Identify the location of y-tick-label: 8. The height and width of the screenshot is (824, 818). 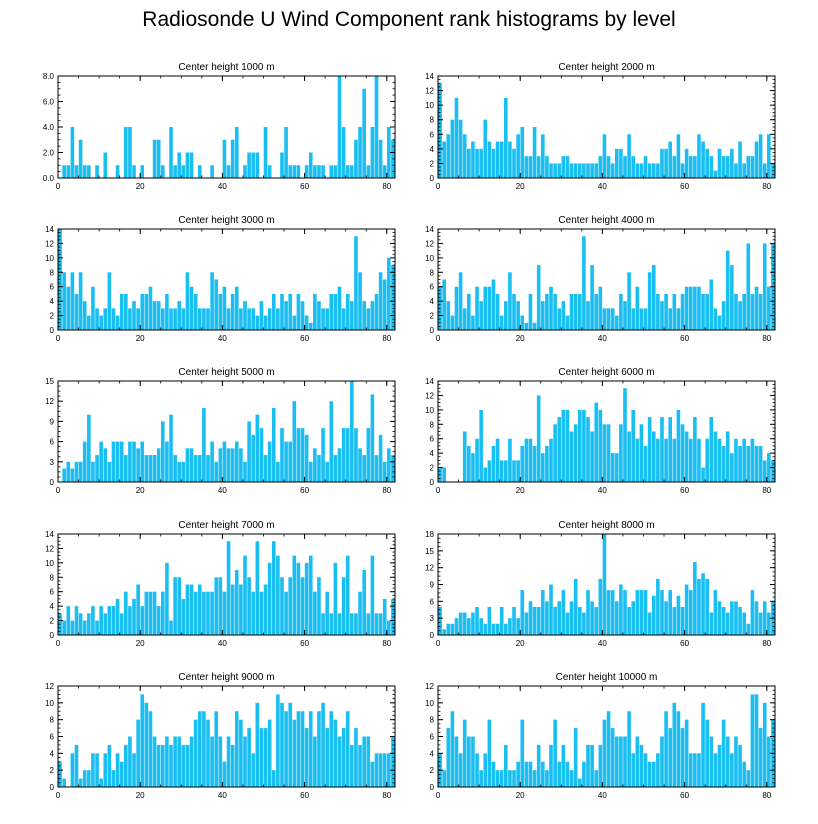
(432, 120).